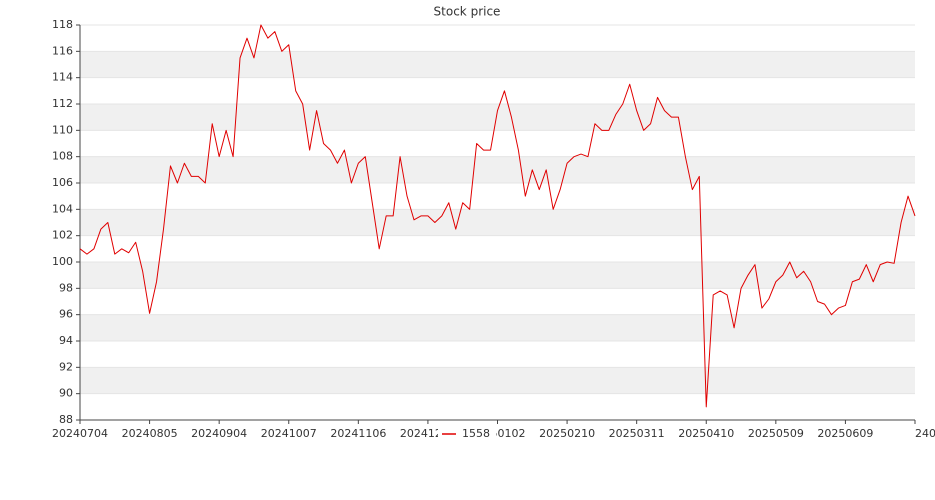 The height and width of the screenshot is (500, 935). Describe the element at coordinates (925, 433) in the screenshot. I see `x-tick-label: 240` at that location.